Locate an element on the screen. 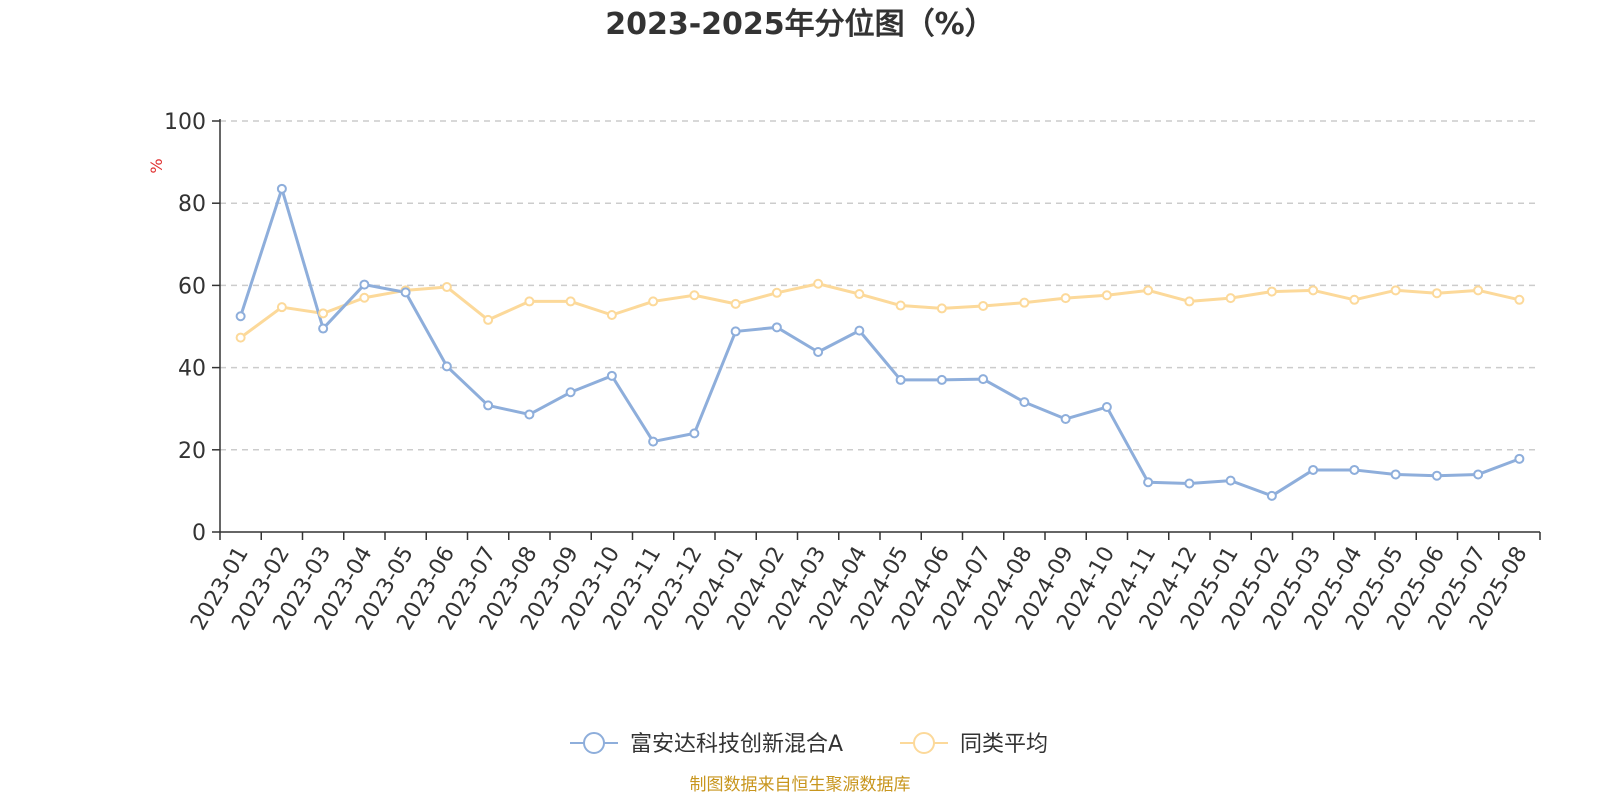 The height and width of the screenshot is (800, 1600). legend-label: 富安达科技创新混合A is located at coordinates (736, 744).